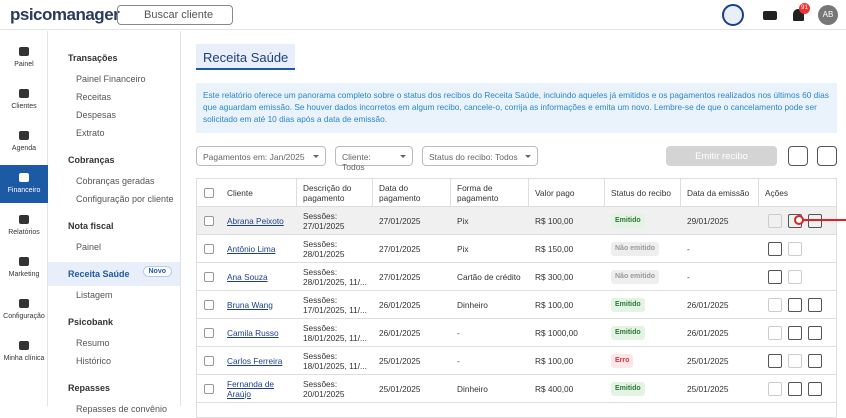  What do you see at coordinates (93, 343) in the screenshot?
I see `menu-item: Resumo` at bounding box center [93, 343].